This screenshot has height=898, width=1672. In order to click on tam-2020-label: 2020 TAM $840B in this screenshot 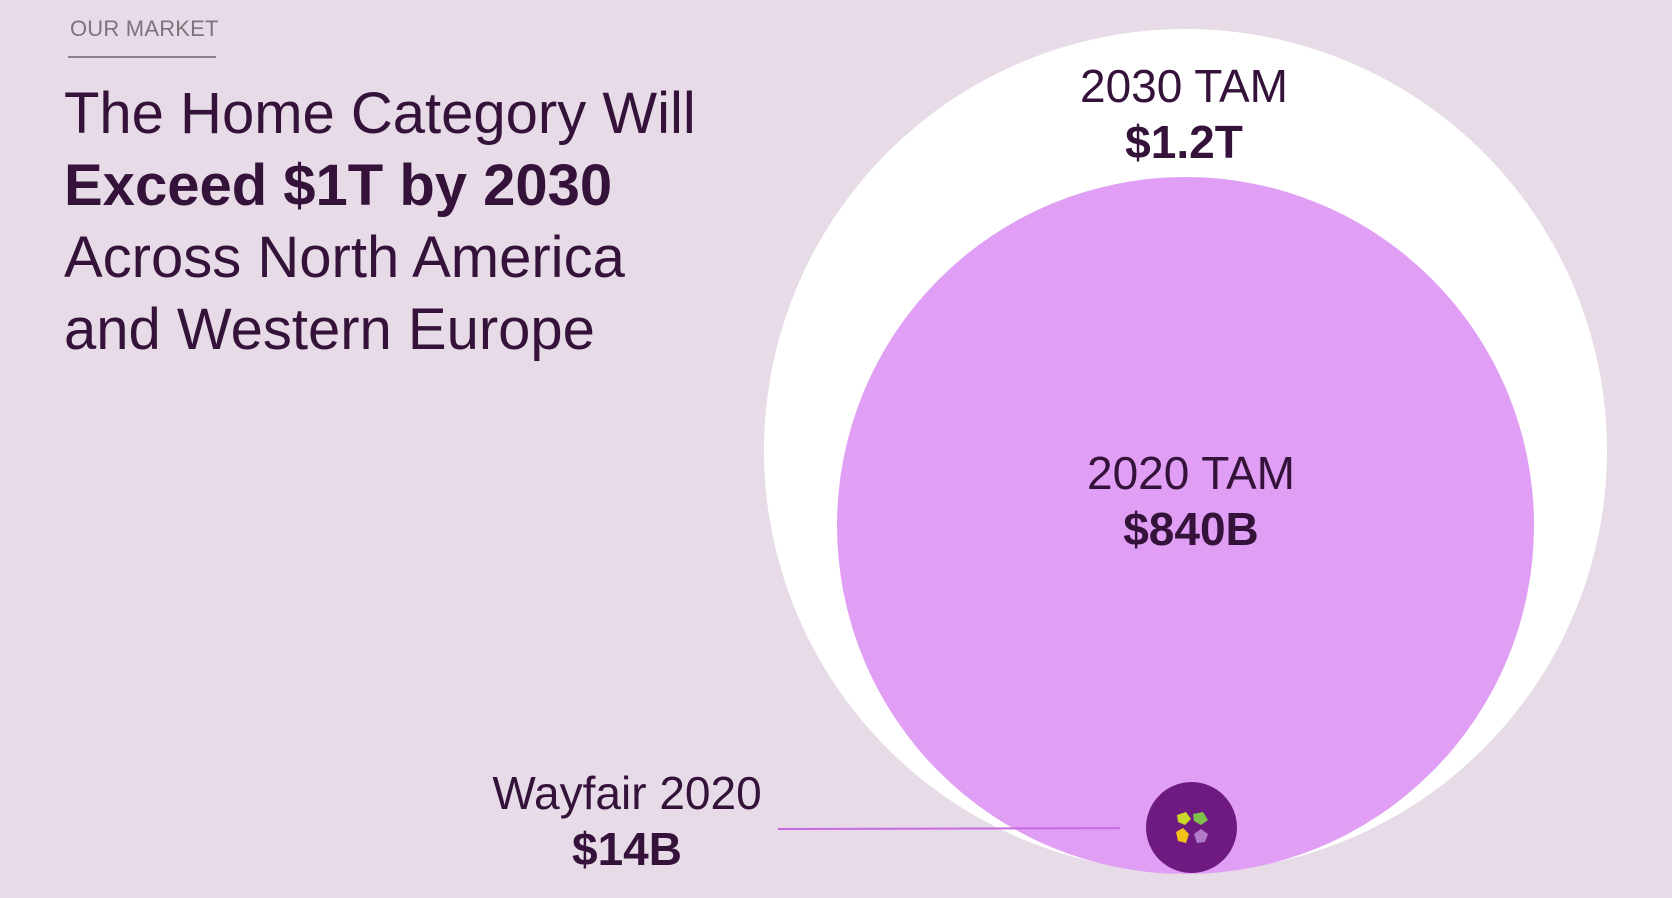, I will do `click(1191, 501)`.